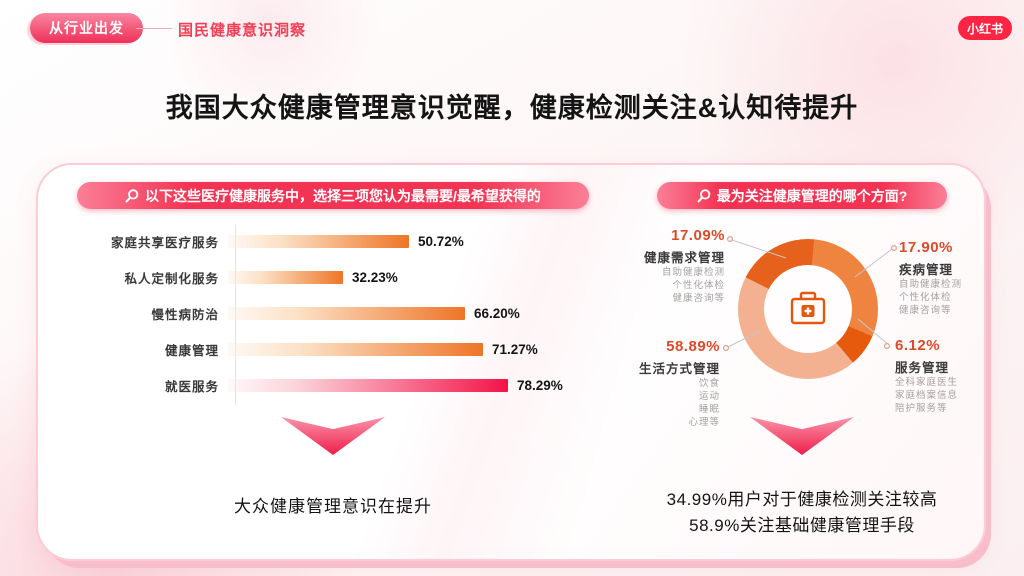 The image size is (1024, 576). What do you see at coordinates (512, 108) in the screenshot?
I see `page-title: 我国大众健康管理意识觉醒，健康检测关注&认知待提升` at bounding box center [512, 108].